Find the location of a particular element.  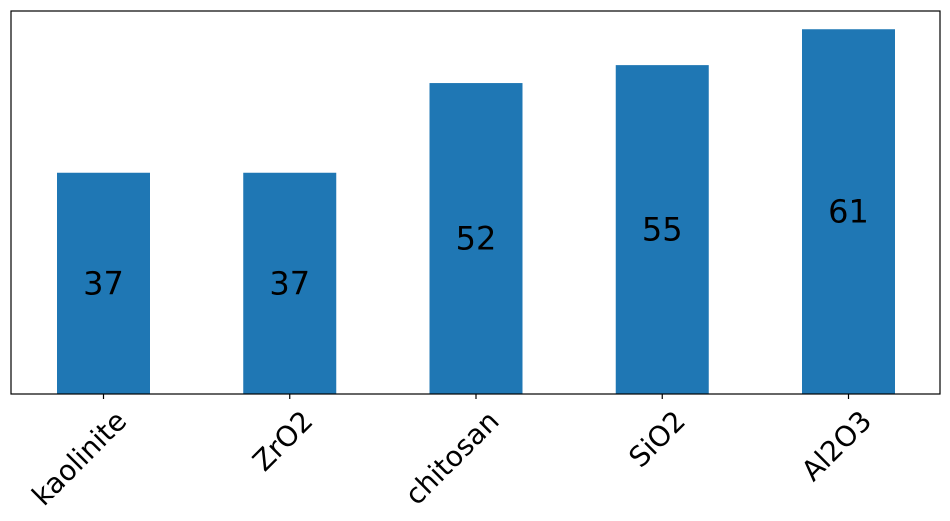

bar-al2o3 is located at coordinates (848, 212).